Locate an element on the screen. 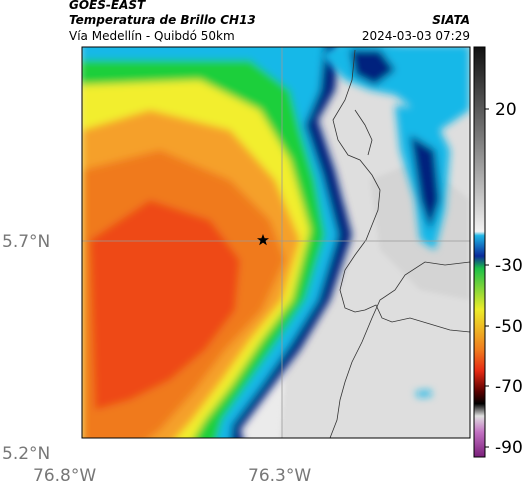  colorbar-tick-label: -70 is located at coordinates (509, 387).